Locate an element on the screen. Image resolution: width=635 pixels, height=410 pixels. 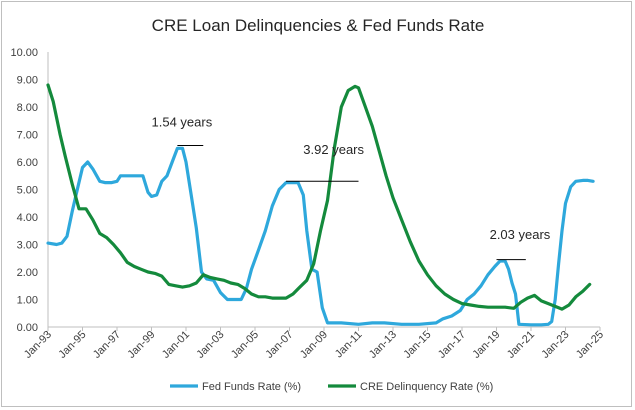
chart-title: CRE Loan Delinquencies & Fed Funds Rate is located at coordinates (318, 25).